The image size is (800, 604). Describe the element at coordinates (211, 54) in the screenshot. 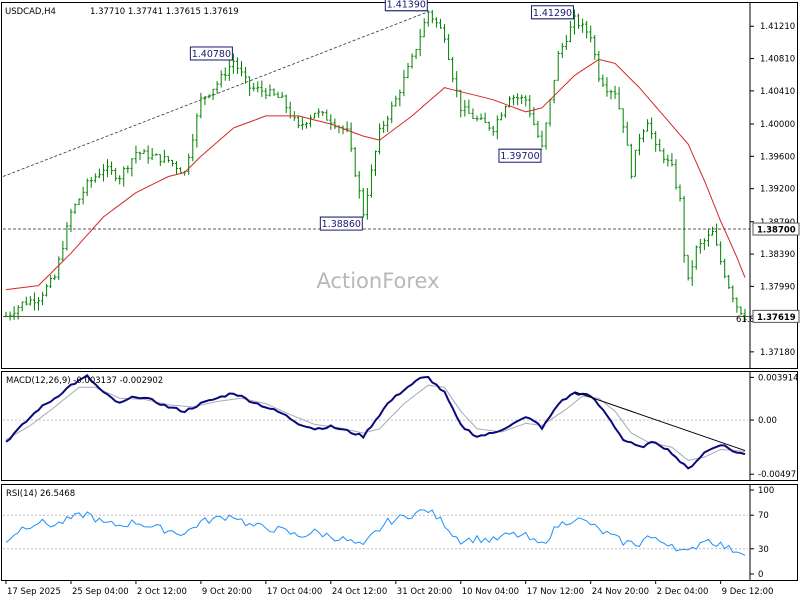

I see `pivot-label: 1.40780` at that location.